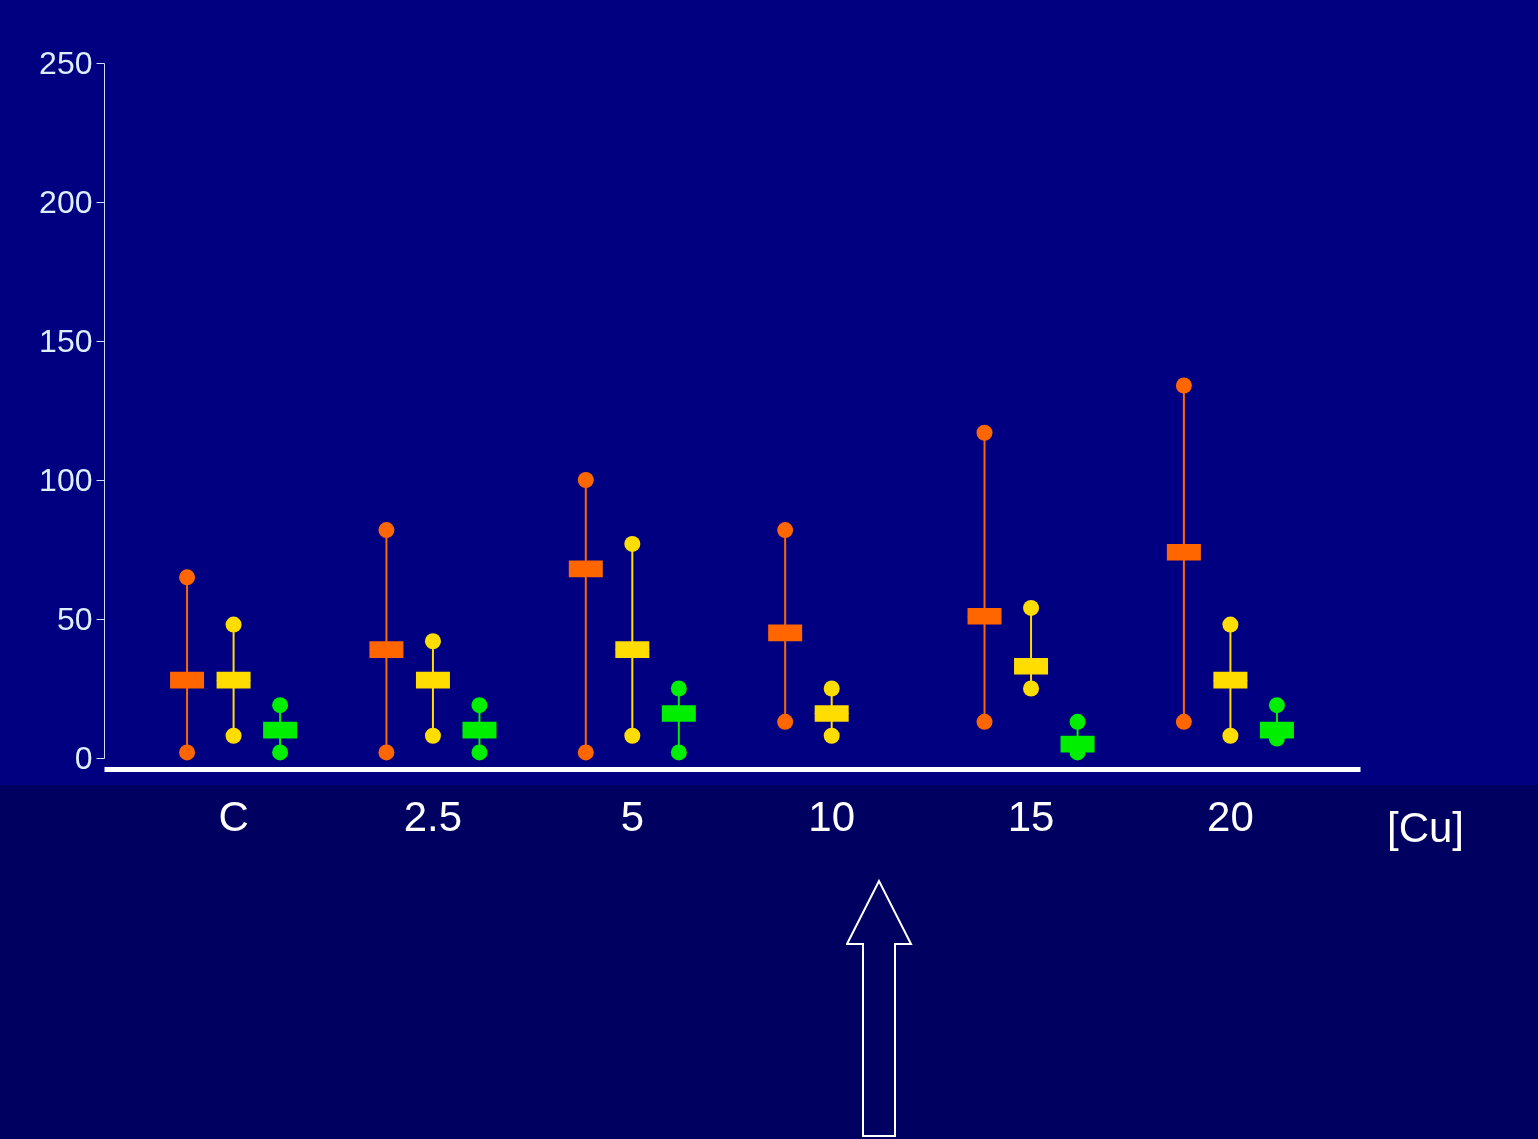  What do you see at coordinates (433, 816) in the screenshot?
I see `x-tick-label: 2.5` at bounding box center [433, 816].